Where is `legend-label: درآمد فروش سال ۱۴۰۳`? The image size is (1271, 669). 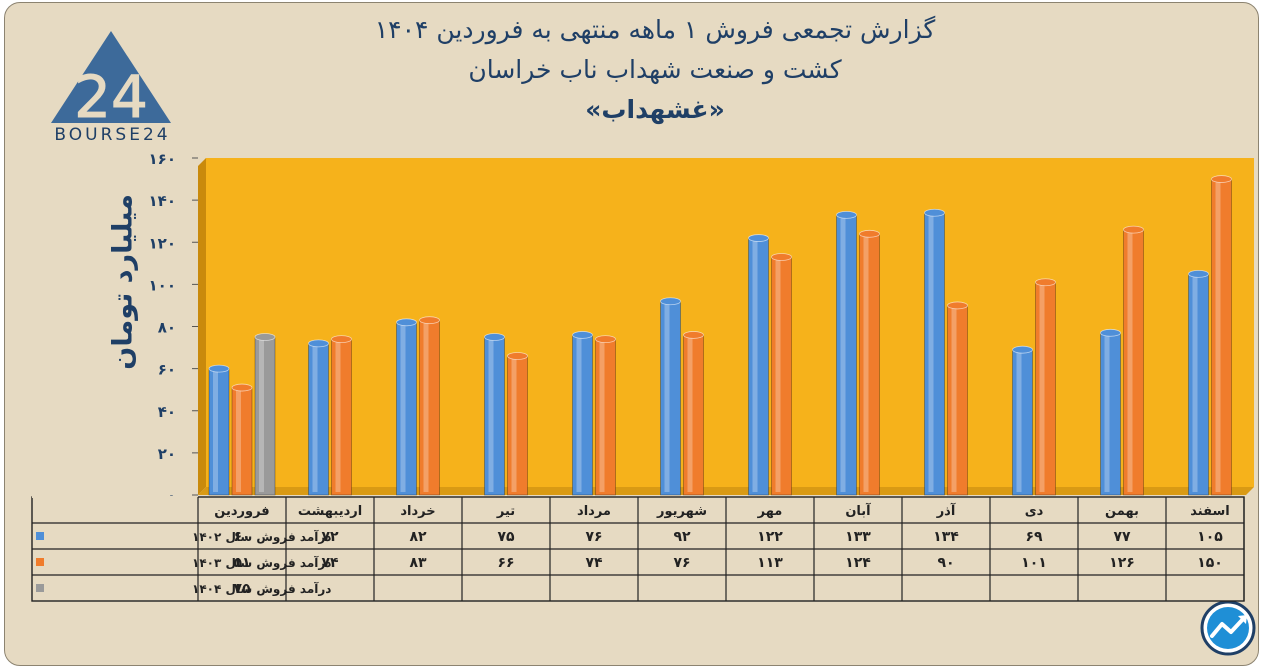 legend-label: درآمد فروش سال ۱۴۰۳ is located at coordinates (261, 563).